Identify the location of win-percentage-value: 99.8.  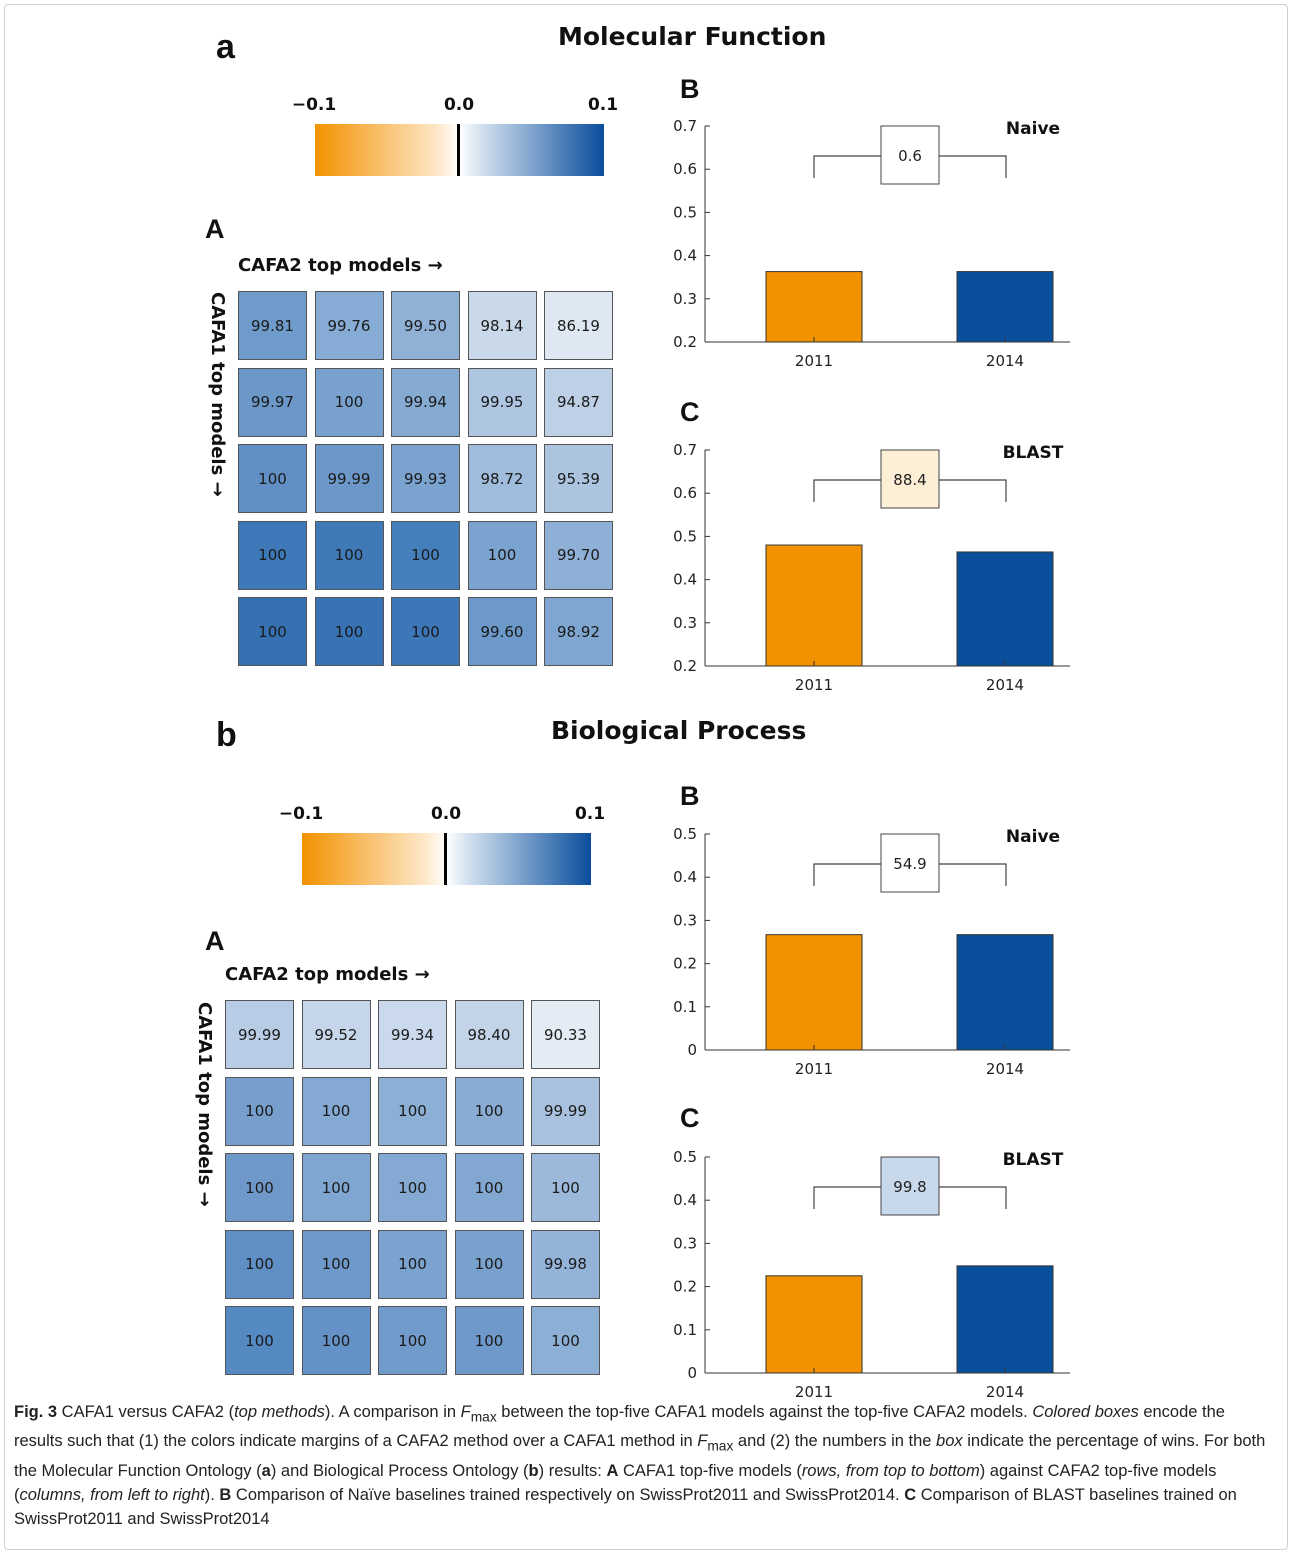
(909, 1187).